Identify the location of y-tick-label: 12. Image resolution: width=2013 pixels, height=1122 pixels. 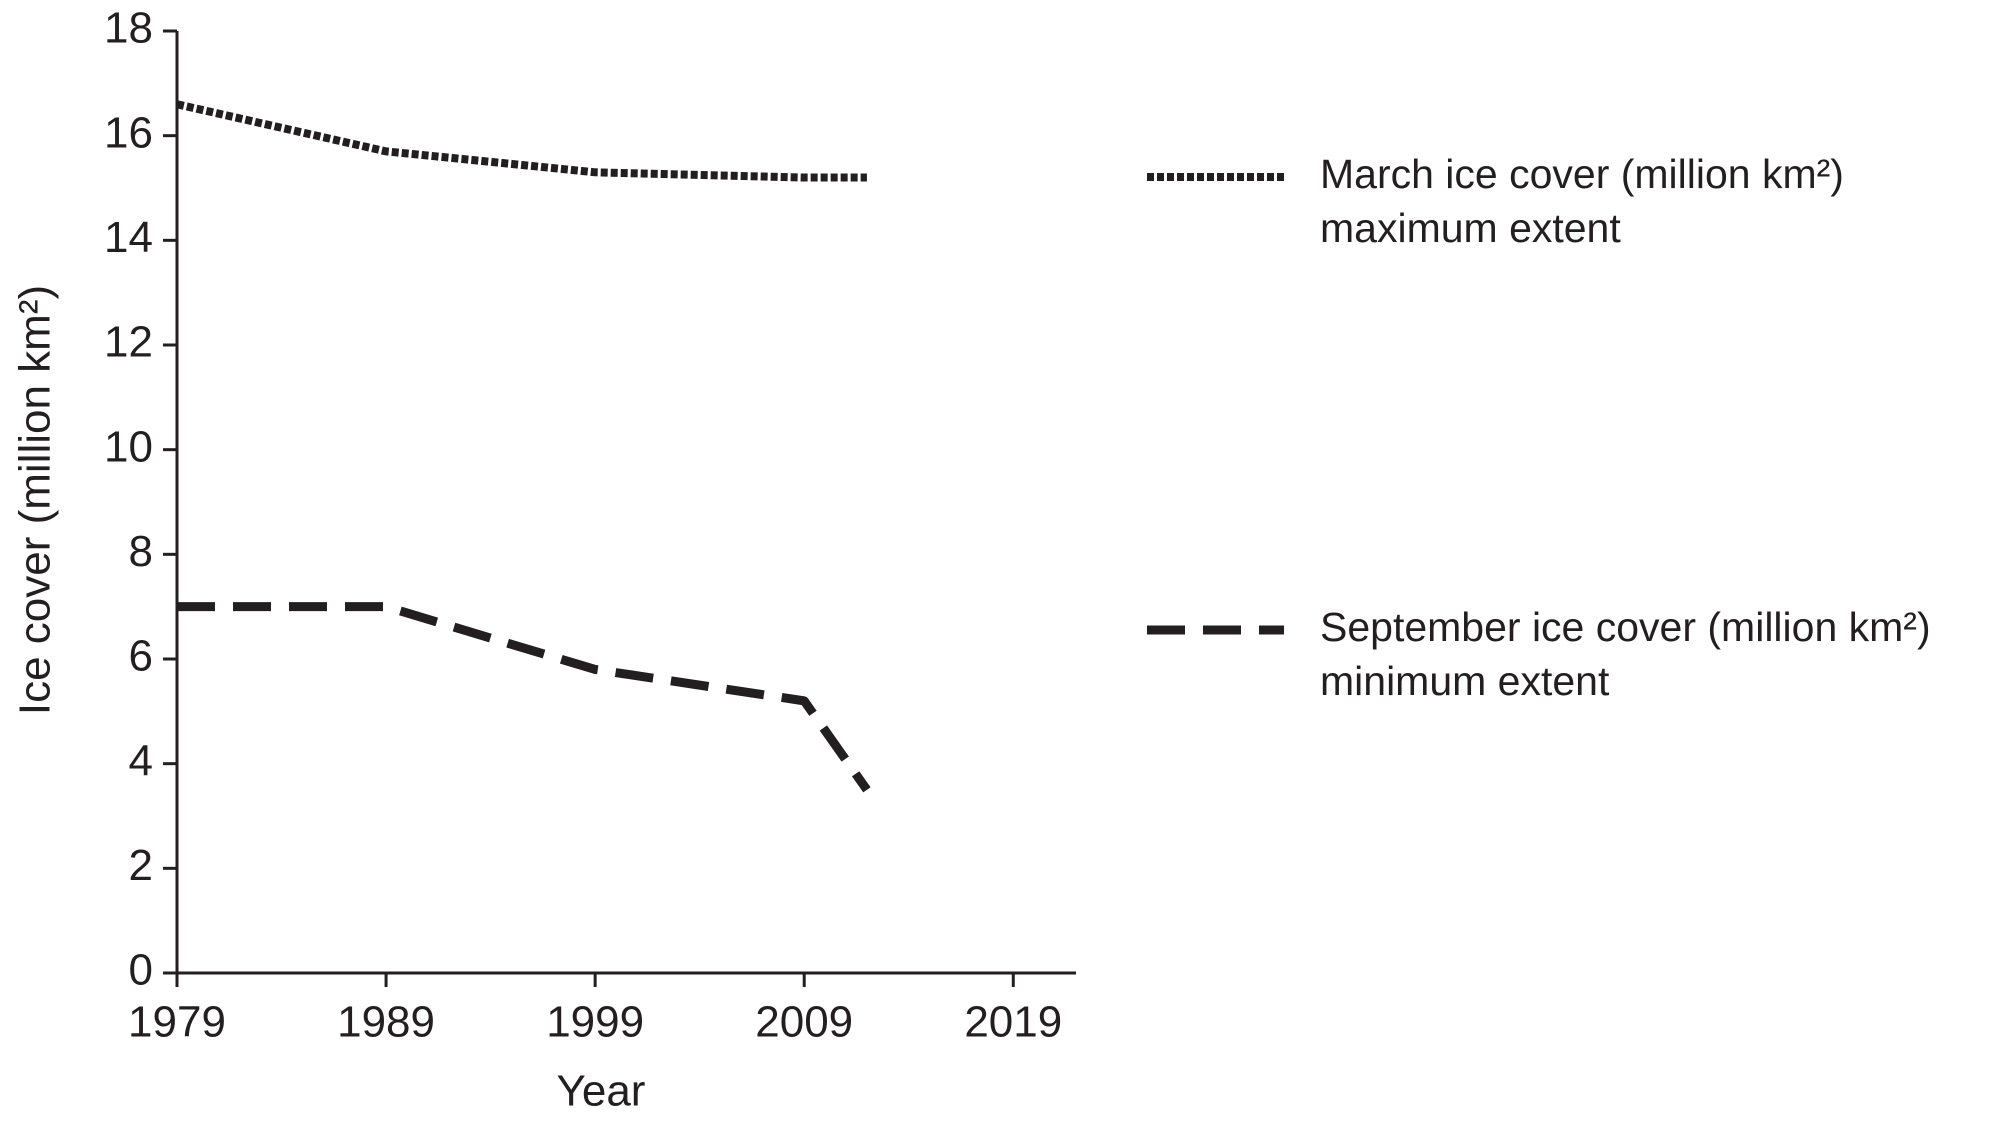
(128, 342).